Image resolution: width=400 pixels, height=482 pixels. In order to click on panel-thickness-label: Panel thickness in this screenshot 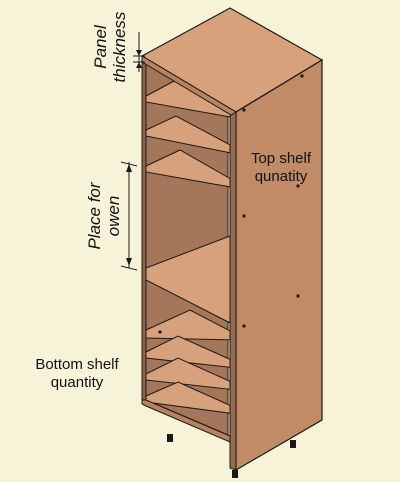, I will do `click(110, 47)`.